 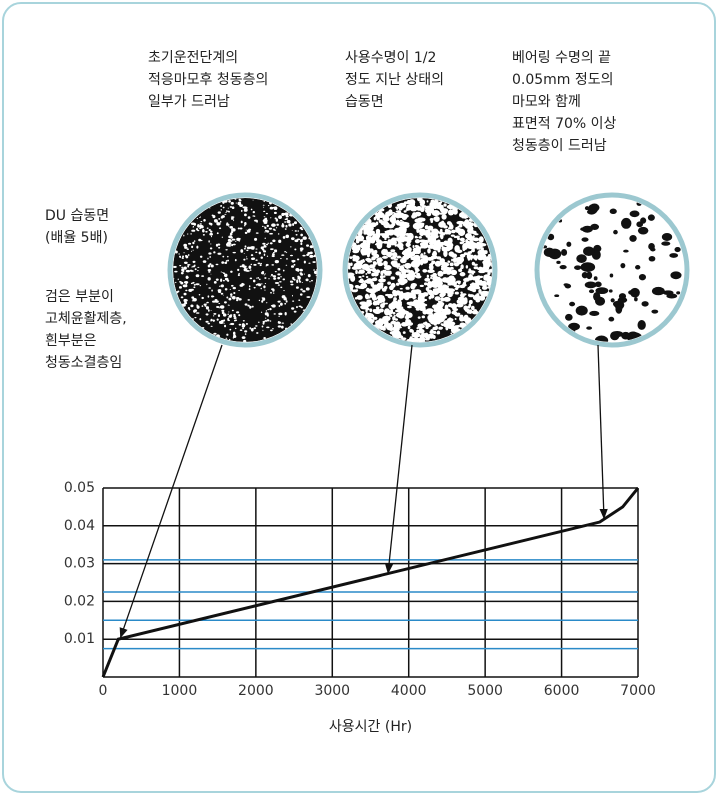 What do you see at coordinates (77, 216) in the screenshot?
I see `side-note: DU 습동면` at bounding box center [77, 216].